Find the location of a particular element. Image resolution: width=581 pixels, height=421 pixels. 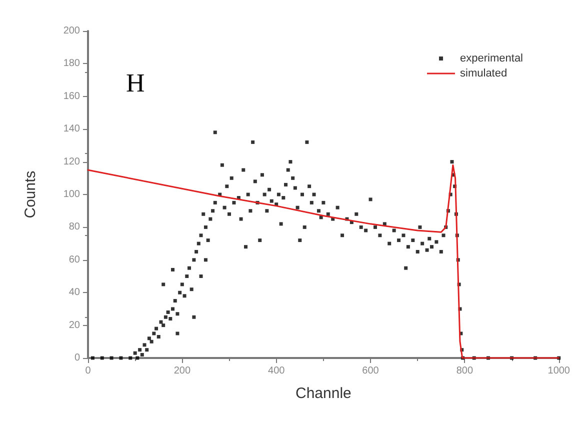

y-tick-label: 180 is located at coordinates (71, 64).